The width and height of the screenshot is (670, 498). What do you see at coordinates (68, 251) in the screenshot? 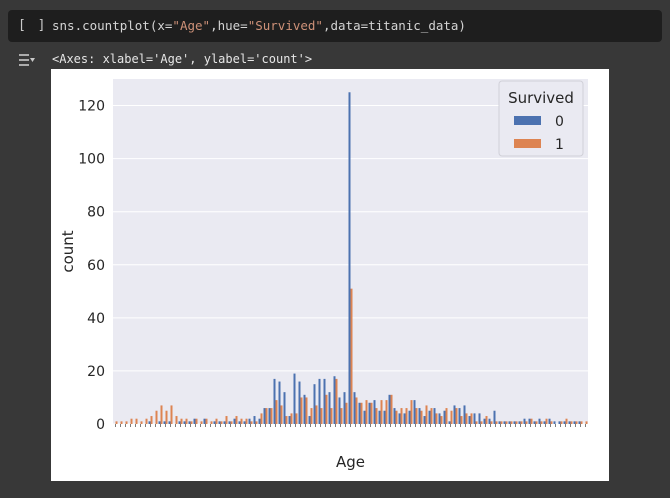
I see `y-axis-label: count` at bounding box center [68, 251].